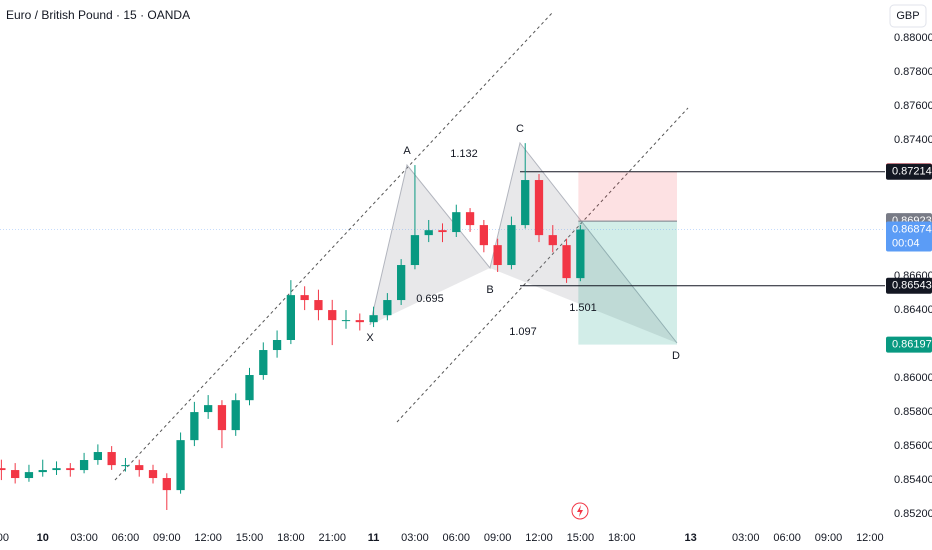 The image size is (932, 550). I want to click on pattern-labels: X A B C D 1.132 0.695 1.097 1.501, so click(523, 242).